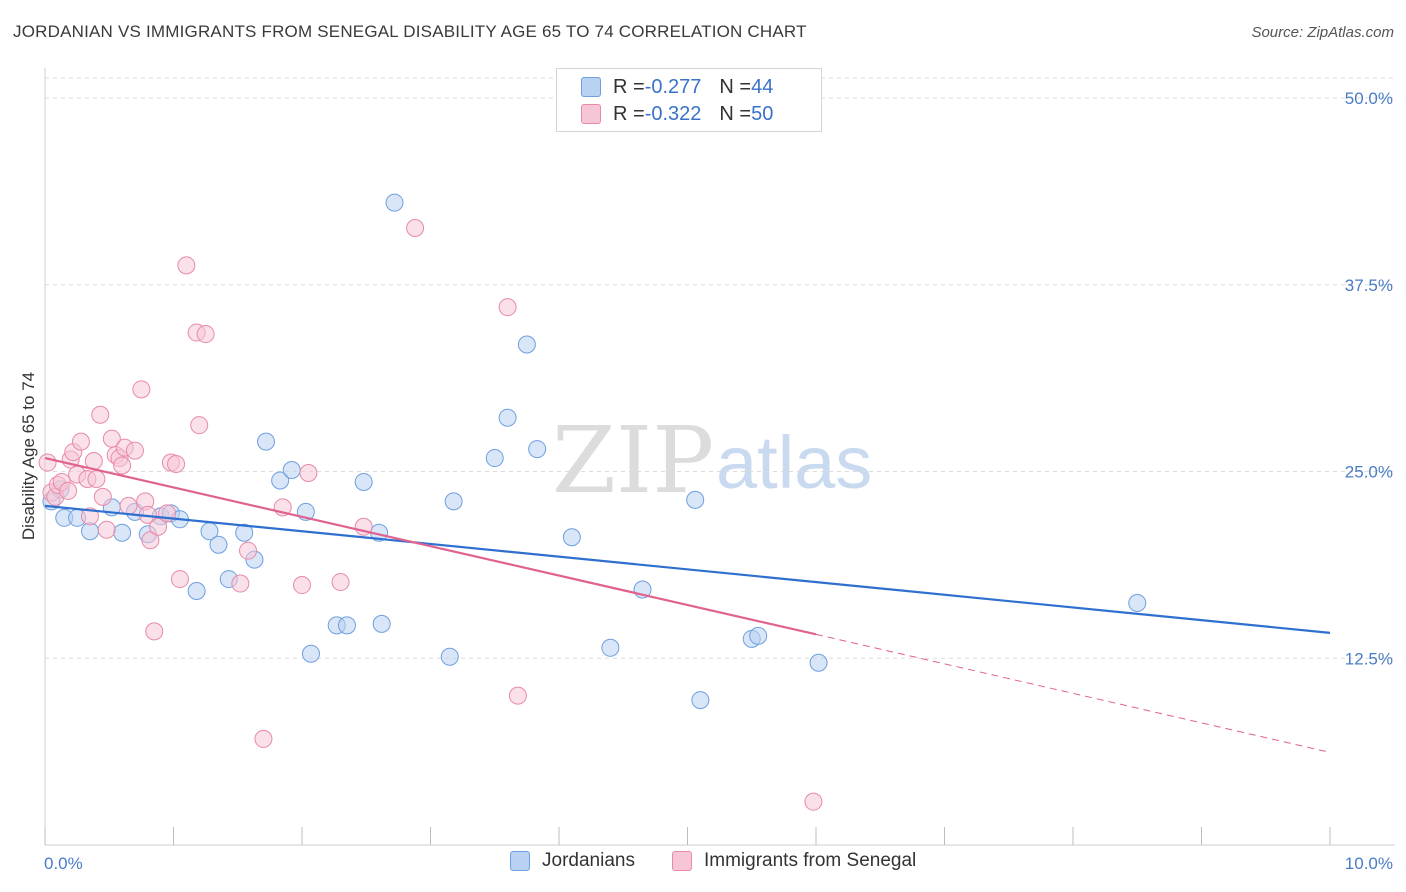 This screenshot has width=1406, height=892. I want to click on stats-legend: R = -0.277 N = 44 R = -0.322 N = 50, so click(689, 100).